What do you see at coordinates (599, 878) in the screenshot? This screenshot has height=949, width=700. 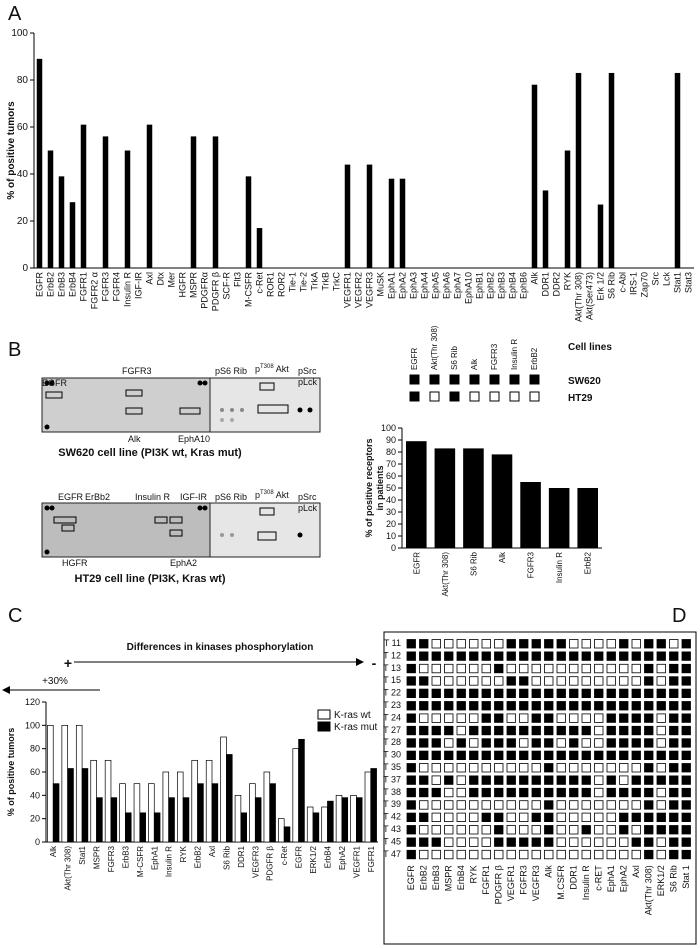 I see `column-label: c-RET` at bounding box center [599, 878].